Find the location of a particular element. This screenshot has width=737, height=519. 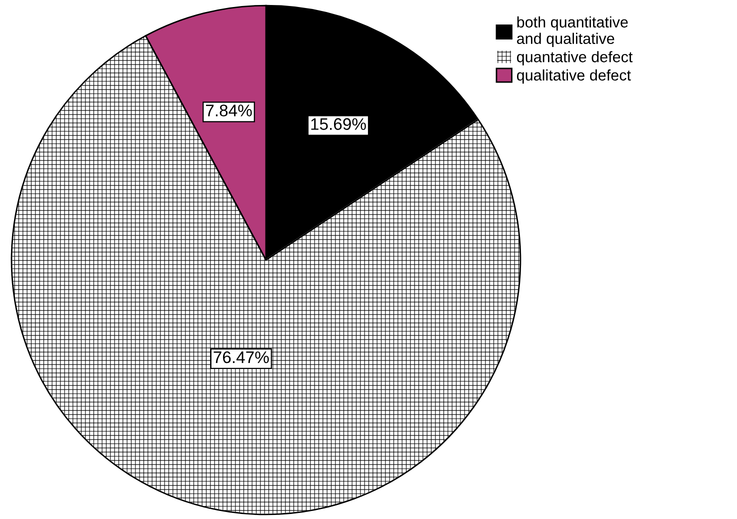

data-label: 7.84% is located at coordinates (229, 110).